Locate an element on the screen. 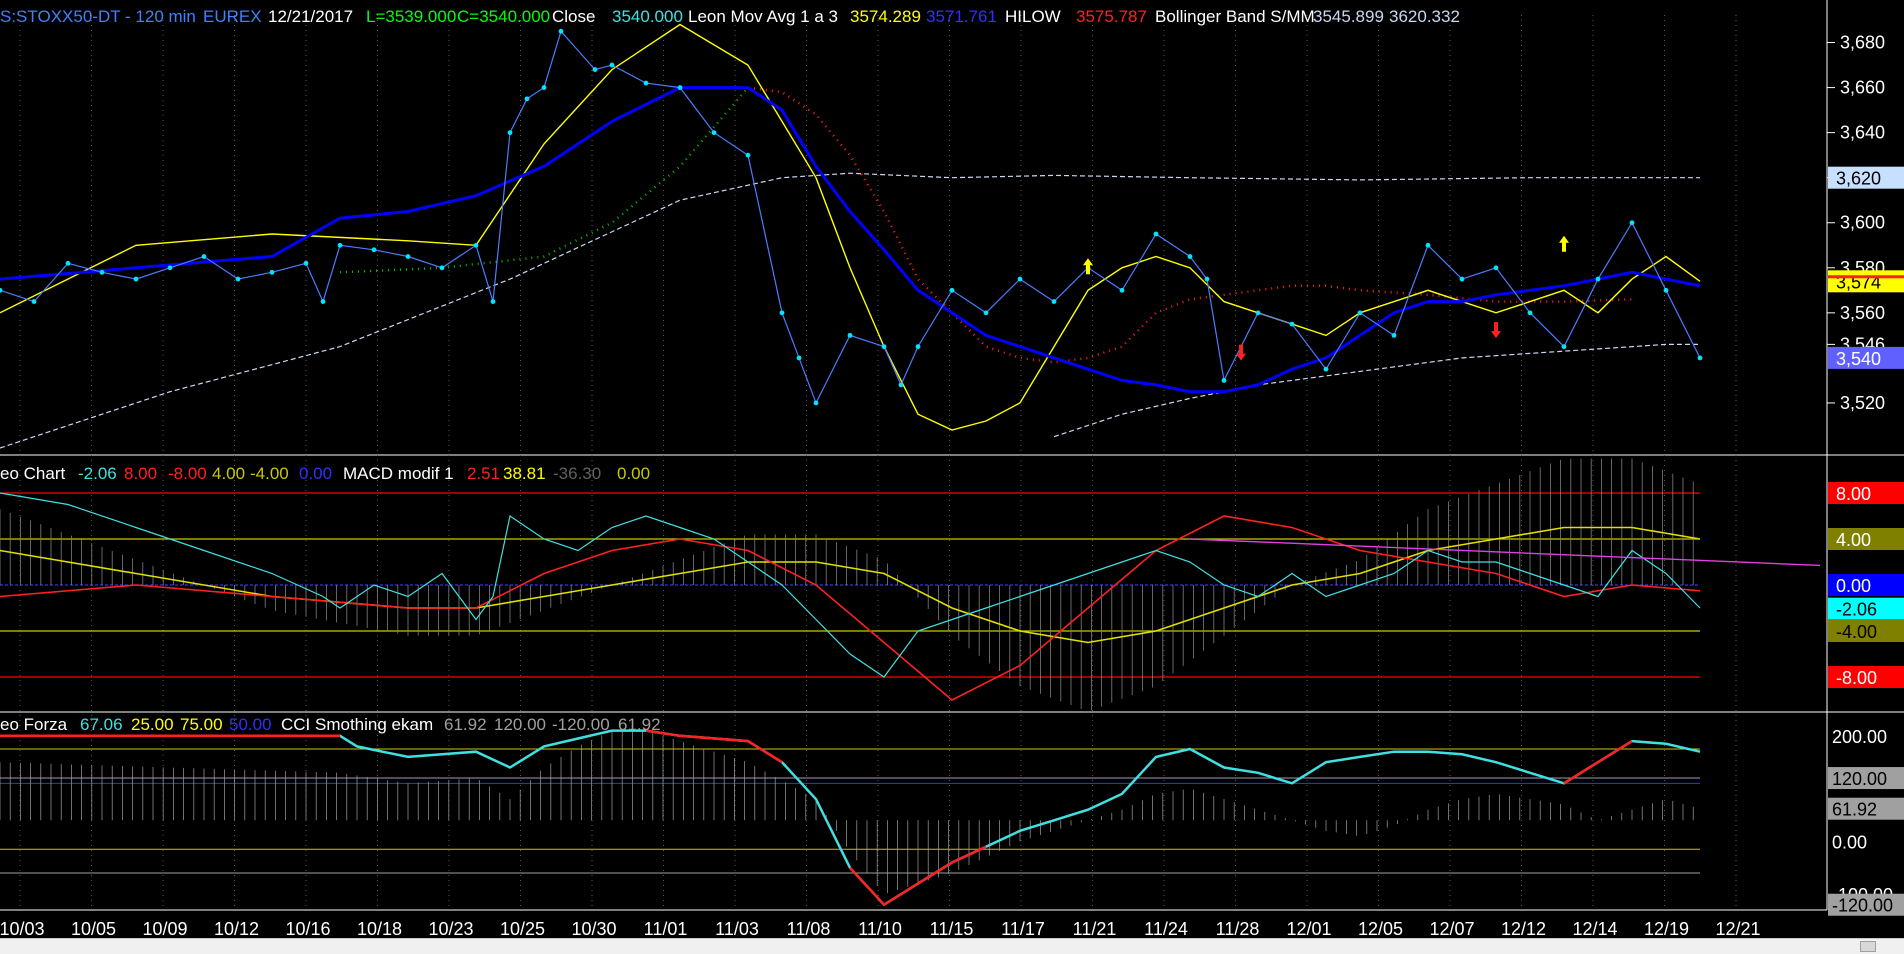 This screenshot has width=1904, height=954. header-field: EUREX is located at coordinates (232, 16).